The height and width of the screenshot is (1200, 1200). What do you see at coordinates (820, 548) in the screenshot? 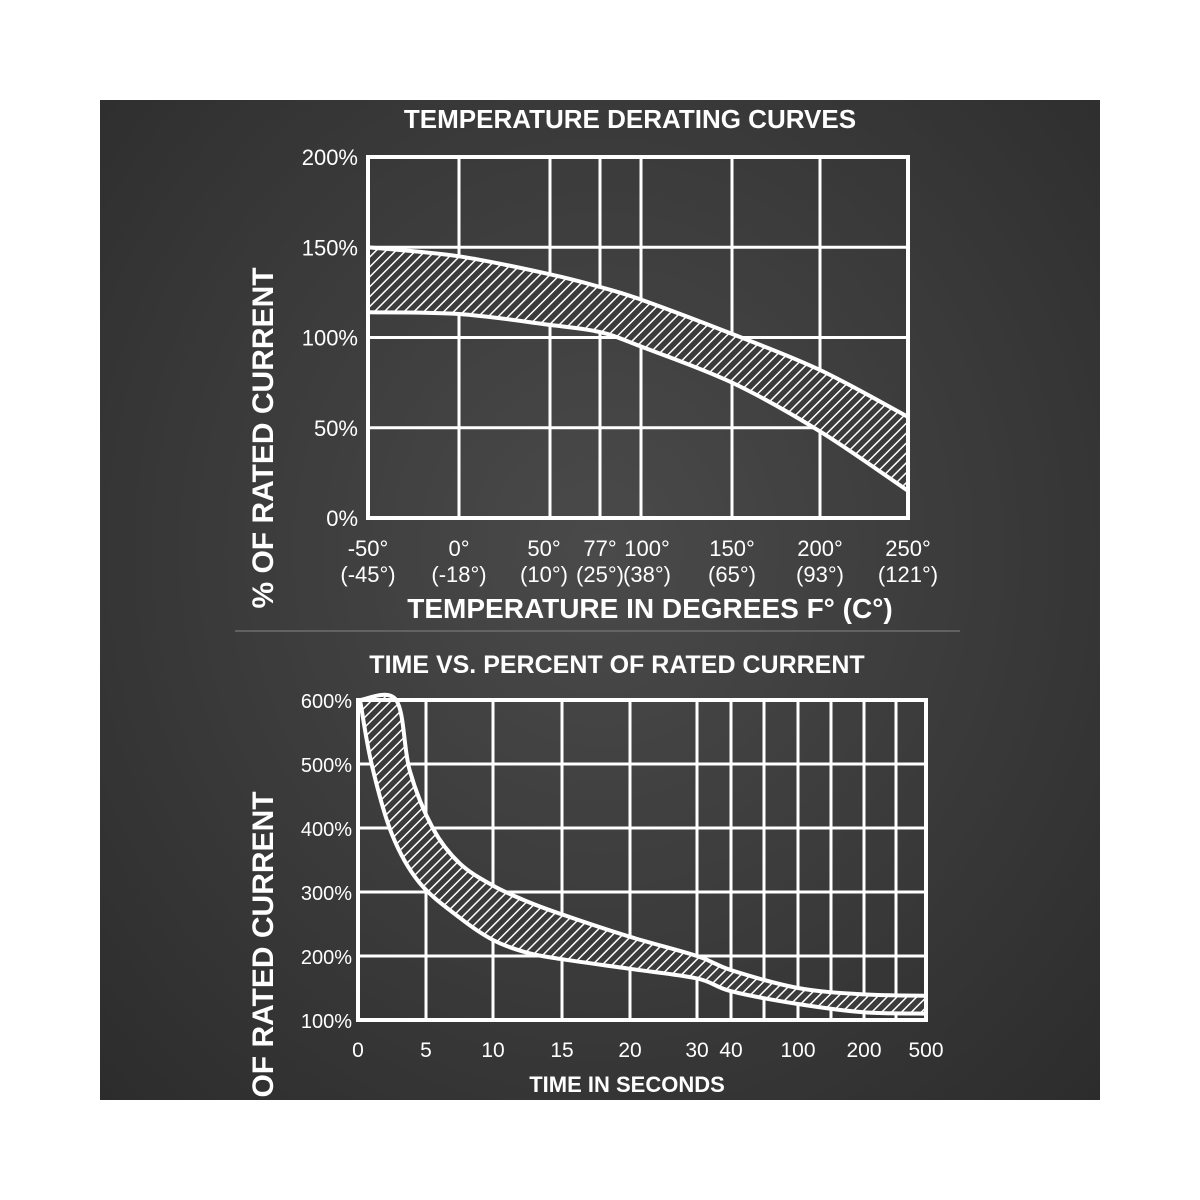
I see `chart1-xtick-label: 200°` at bounding box center [820, 548].